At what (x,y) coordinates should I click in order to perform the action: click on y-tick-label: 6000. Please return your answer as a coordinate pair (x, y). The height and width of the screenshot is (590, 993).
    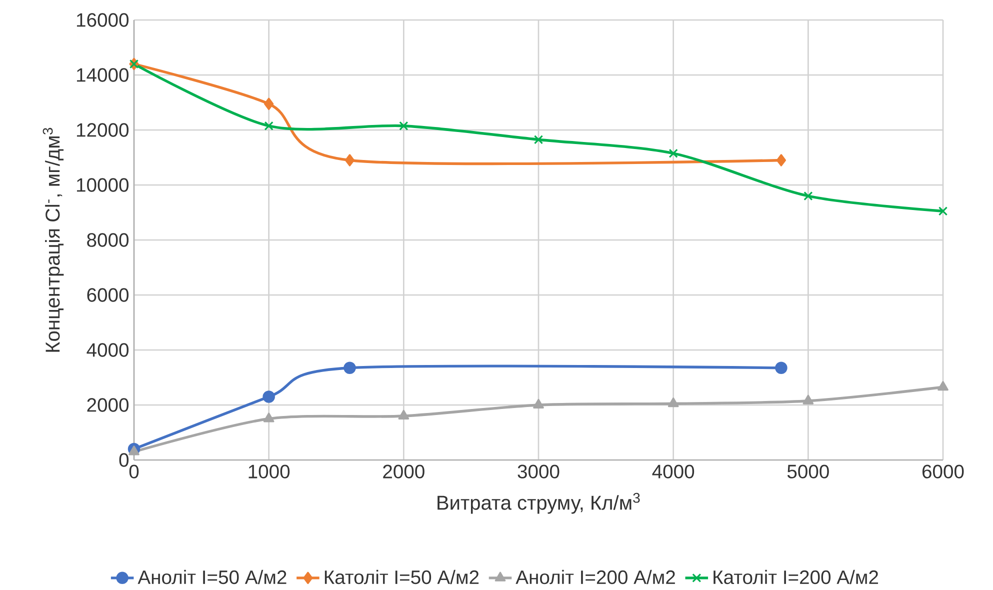
    Looking at the image, I should click on (108, 295).